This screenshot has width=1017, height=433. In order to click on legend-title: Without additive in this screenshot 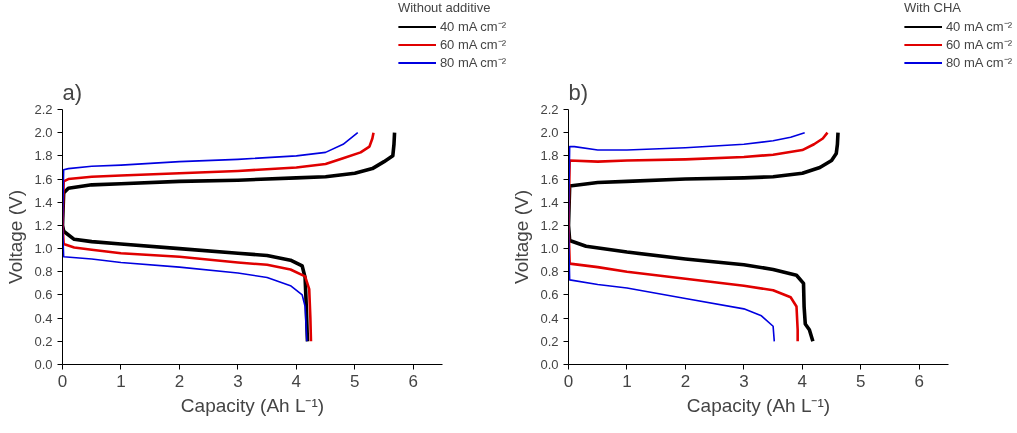, I will do `click(444, 7)`.